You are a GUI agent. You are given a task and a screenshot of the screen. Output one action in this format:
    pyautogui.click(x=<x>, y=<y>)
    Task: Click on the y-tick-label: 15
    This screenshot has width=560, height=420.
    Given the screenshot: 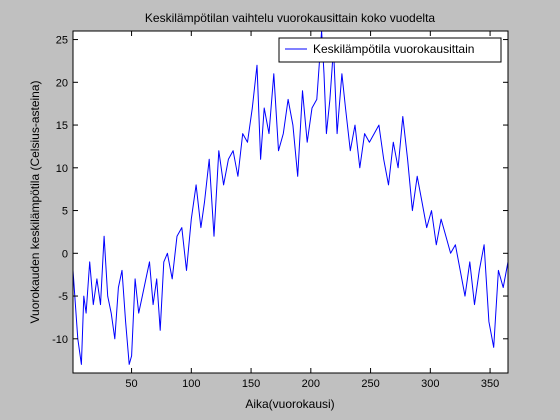 What is the action you would take?
    pyautogui.click(x=62, y=126)
    